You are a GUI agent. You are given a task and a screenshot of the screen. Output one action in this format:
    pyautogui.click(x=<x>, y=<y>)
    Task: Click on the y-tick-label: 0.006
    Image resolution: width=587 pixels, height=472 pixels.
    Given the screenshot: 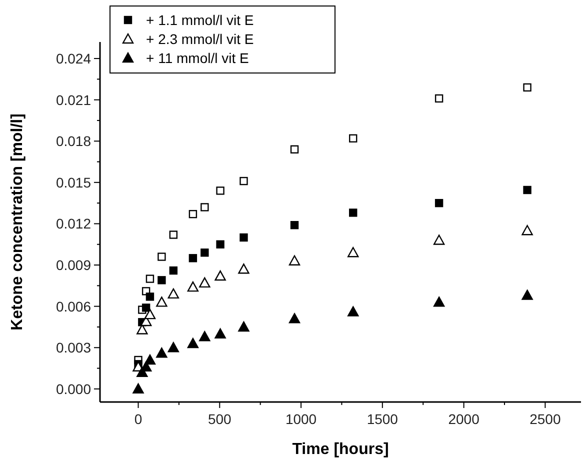 What is the action you would take?
    pyautogui.click(x=74, y=306)
    